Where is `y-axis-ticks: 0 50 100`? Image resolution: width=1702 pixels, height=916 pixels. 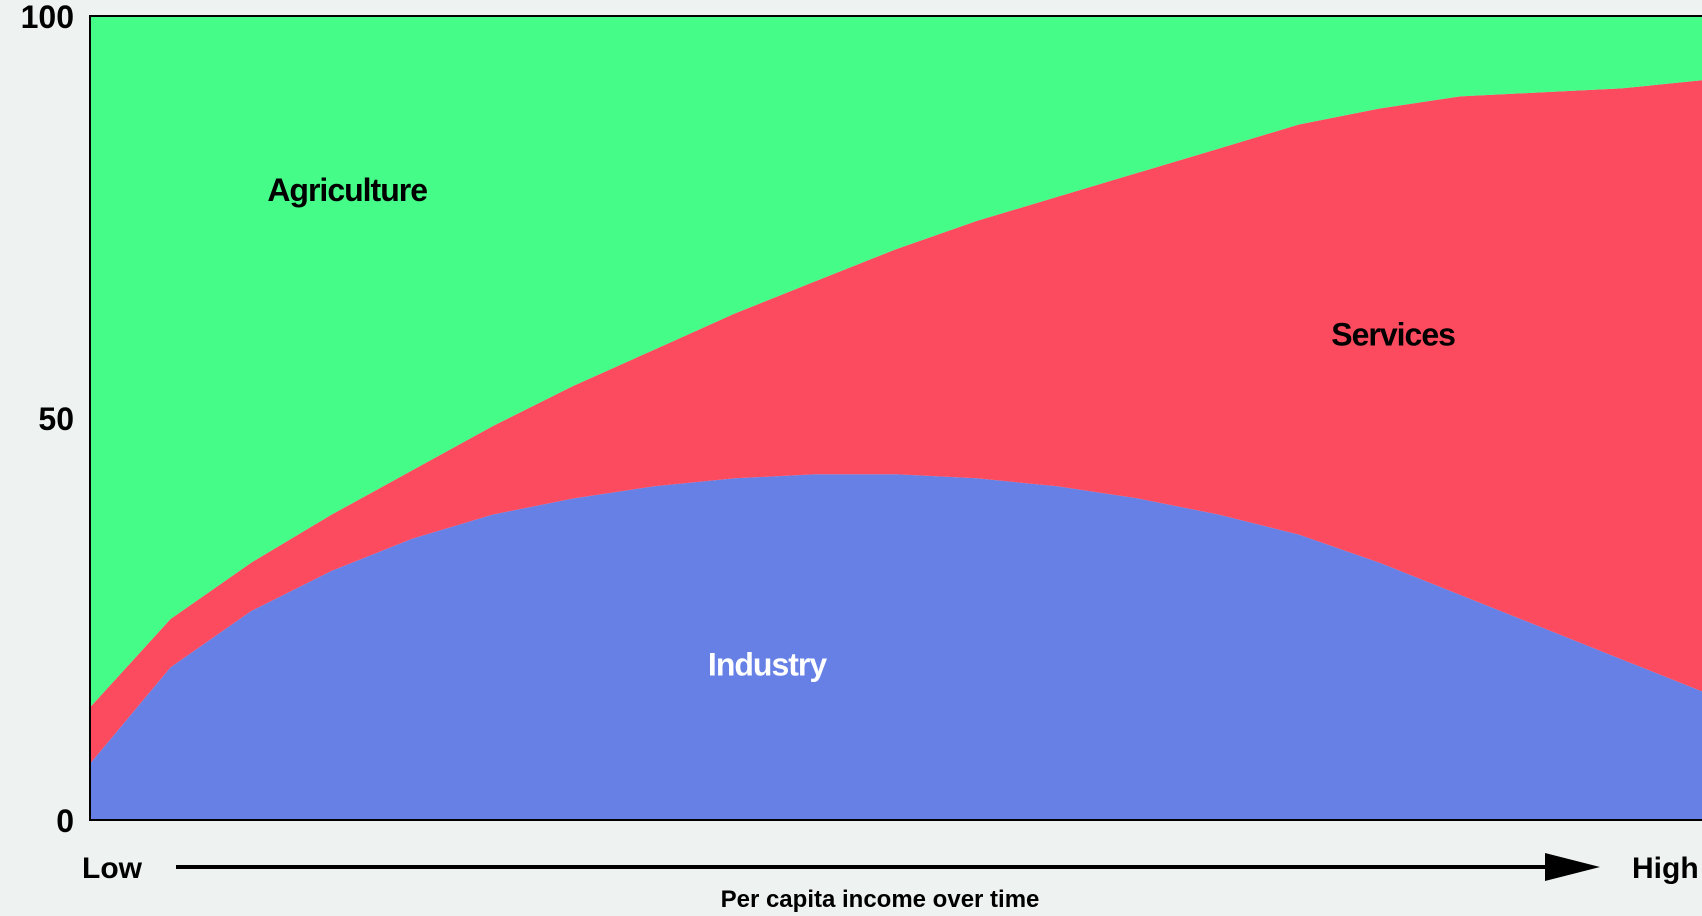 y-axis-ticks: 0 50 100 is located at coordinates (47, 419).